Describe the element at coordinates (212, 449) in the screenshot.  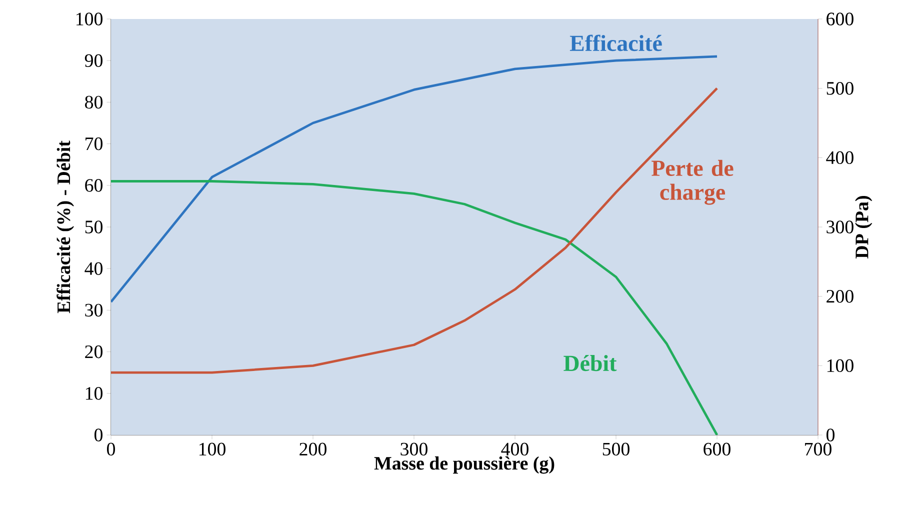
I see `x-tick-label: 100` at that location.